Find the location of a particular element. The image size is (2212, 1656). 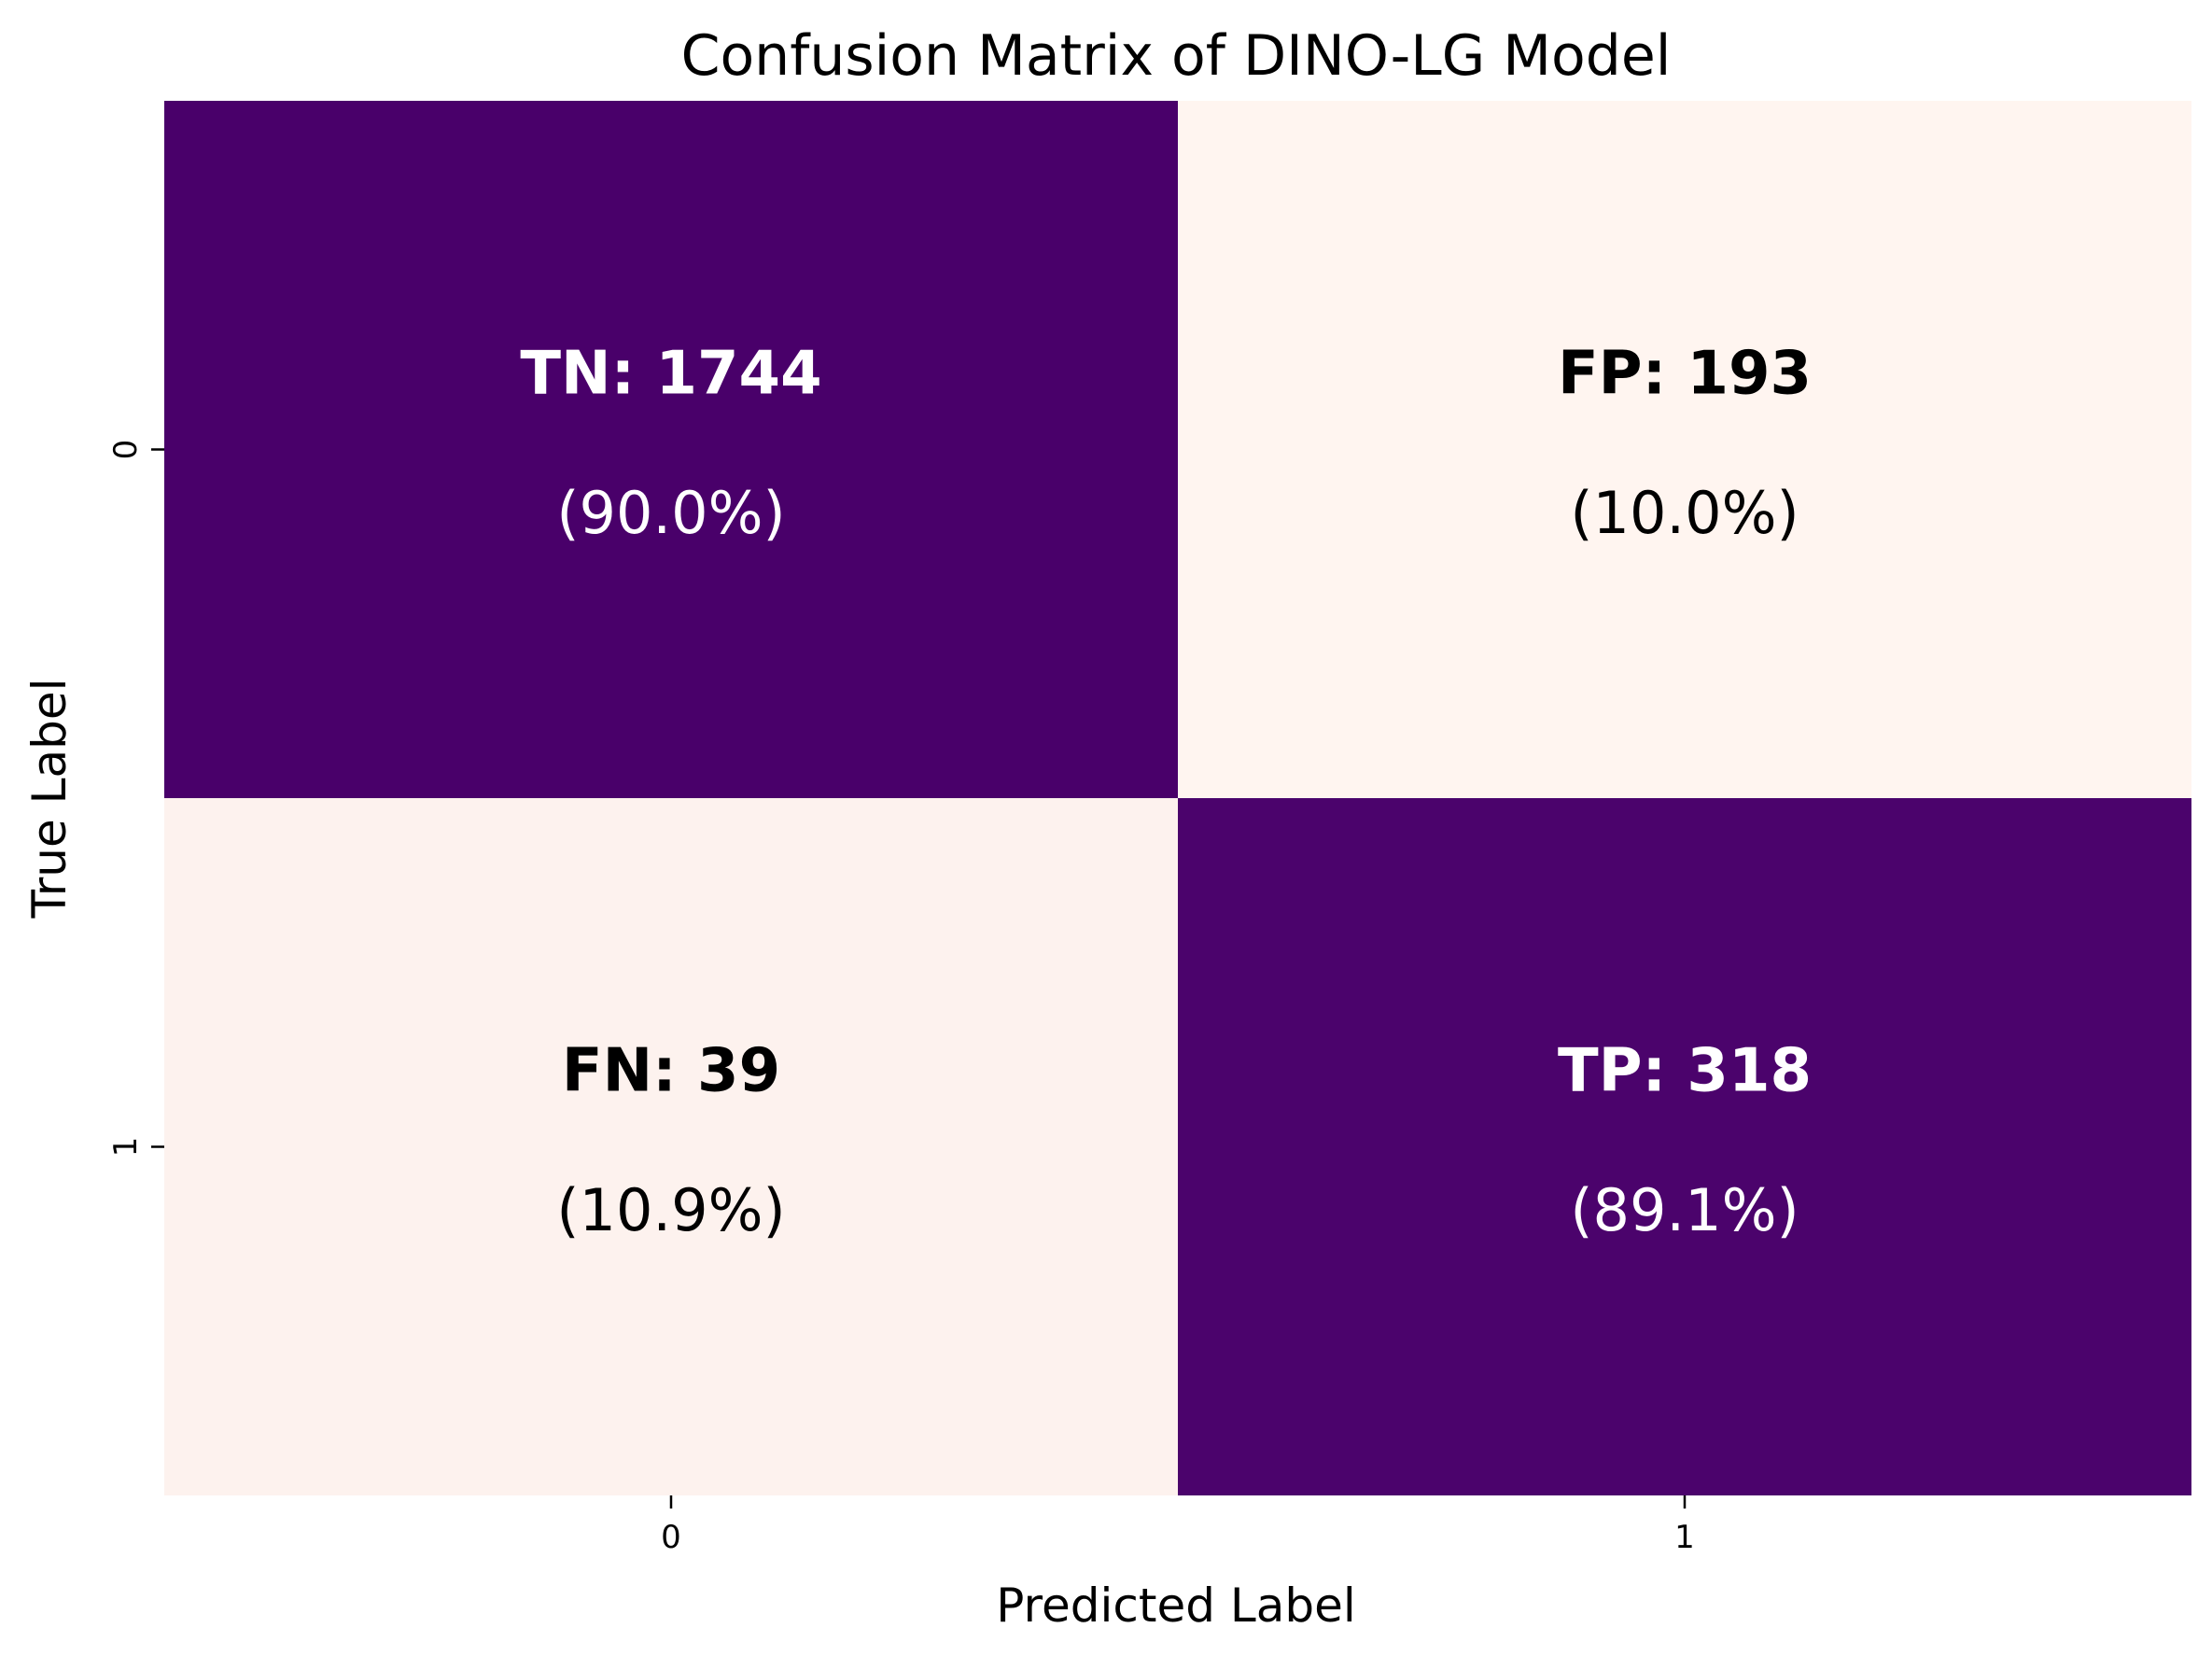

x-axis-label: Predicted Label is located at coordinates (1176, 1606).